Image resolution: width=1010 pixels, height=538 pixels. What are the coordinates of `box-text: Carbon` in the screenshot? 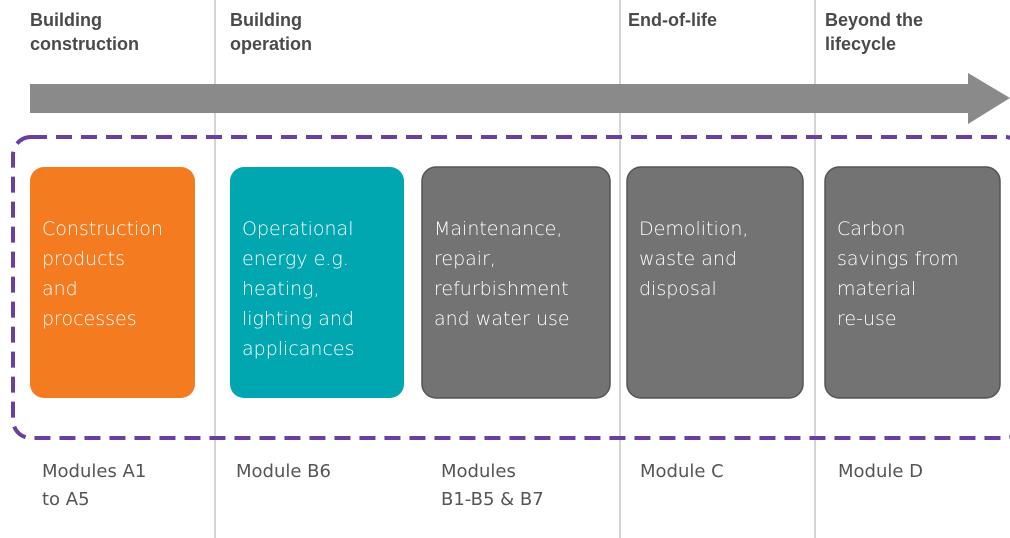 It's located at (871, 229).